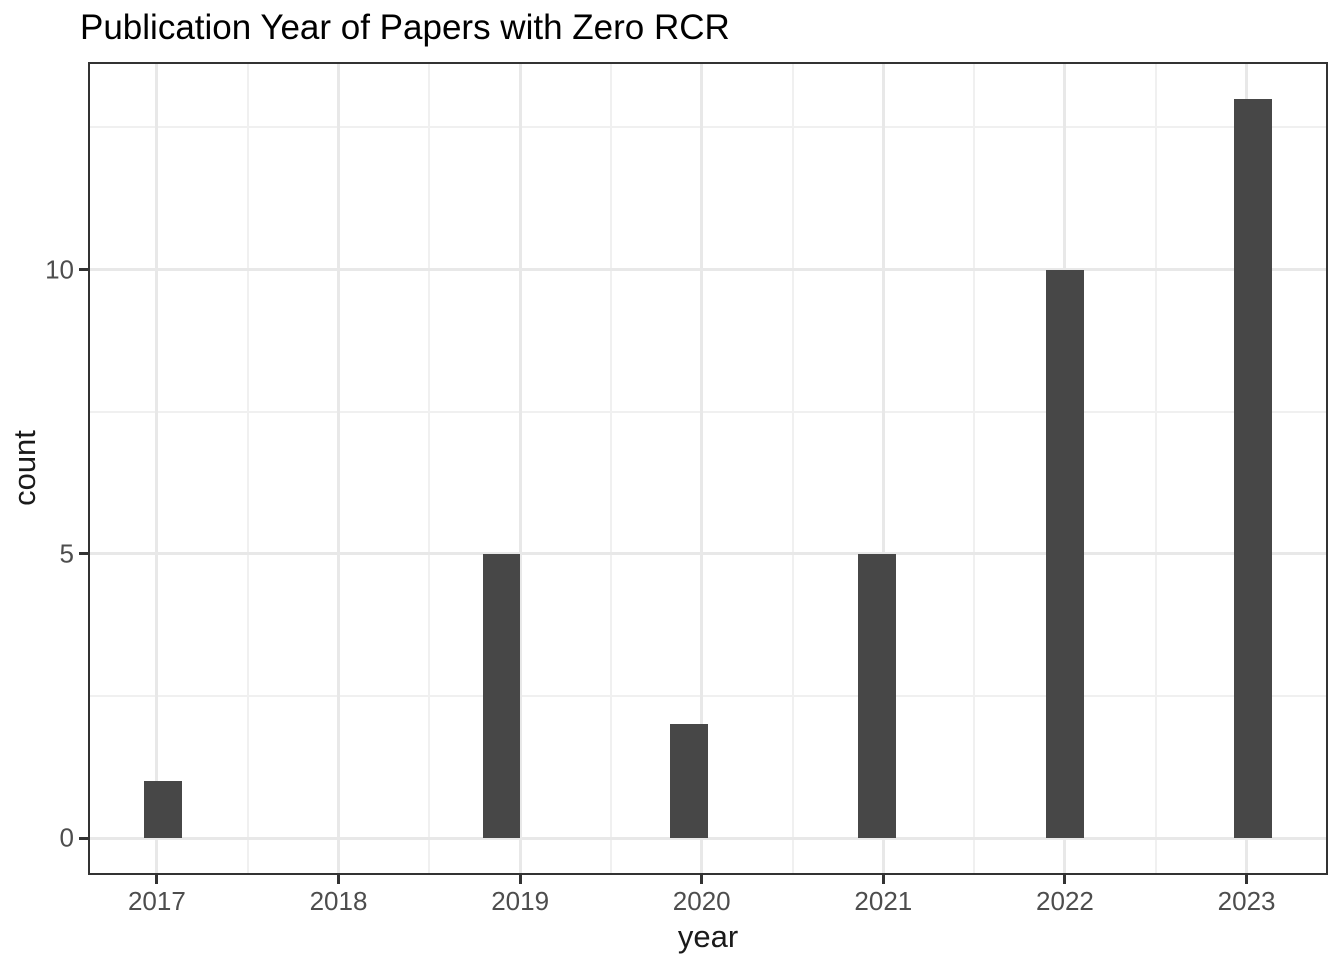  What do you see at coordinates (689, 781) in the screenshot?
I see `bar-2020` at bounding box center [689, 781].